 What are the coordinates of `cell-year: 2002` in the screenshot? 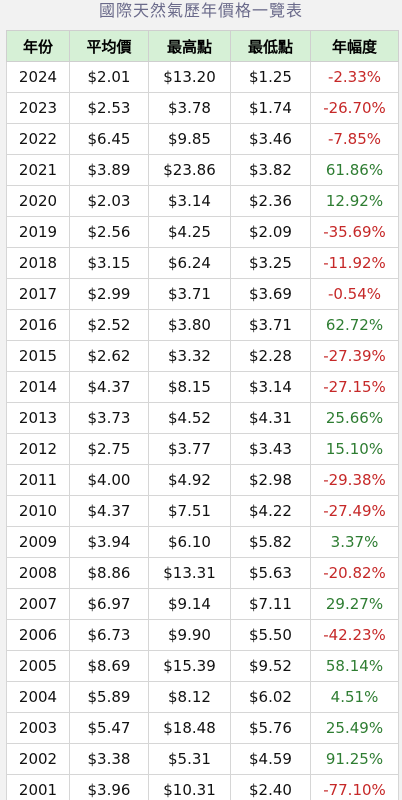 It's located at (38, 759).